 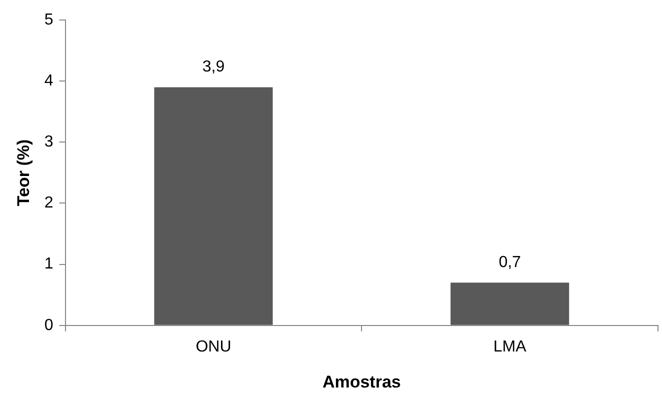 What do you see at coordinates (213, 67) in the screenshot?
I see `data-label: 3,9` at bounding box center [213, 67].